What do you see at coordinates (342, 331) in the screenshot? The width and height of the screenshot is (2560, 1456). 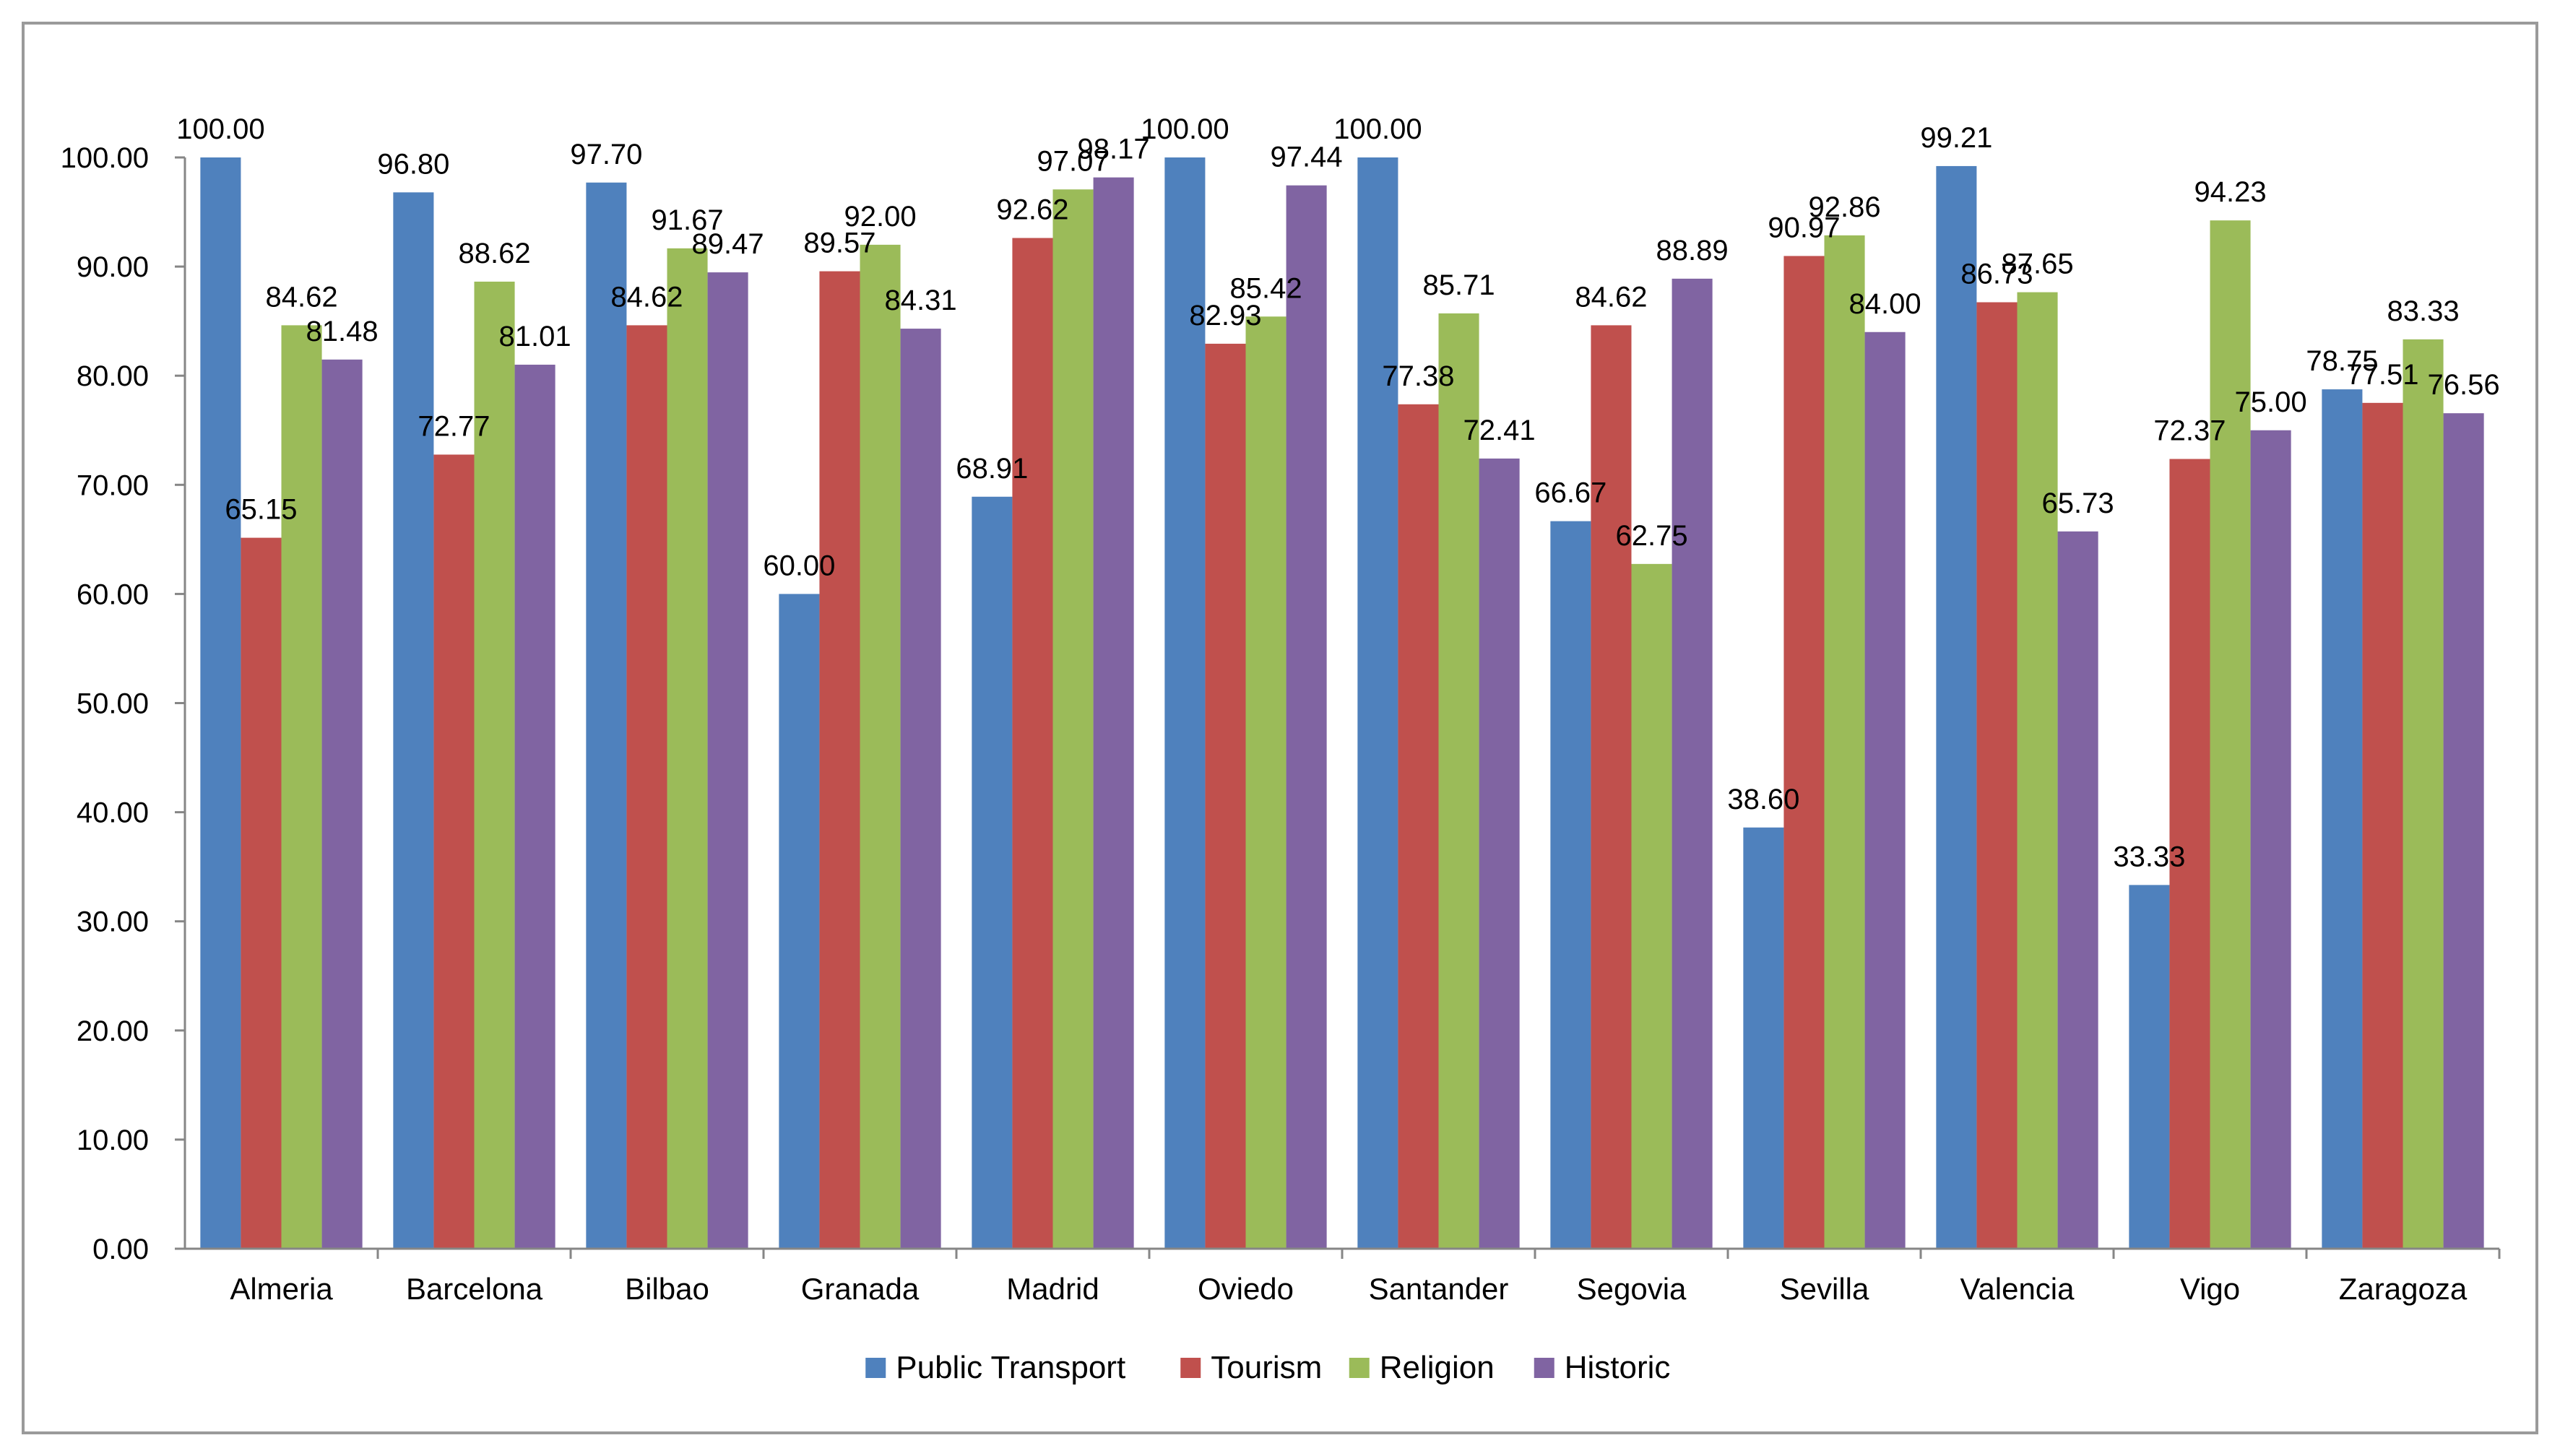 I see `data-label: 81.48` at bounding box center [342, 331].